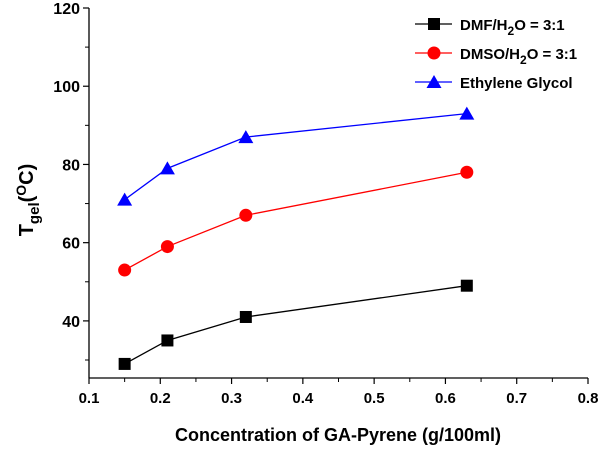 This screenshot has width=602, height=454. I want to click on series-square, so click(295, 324).